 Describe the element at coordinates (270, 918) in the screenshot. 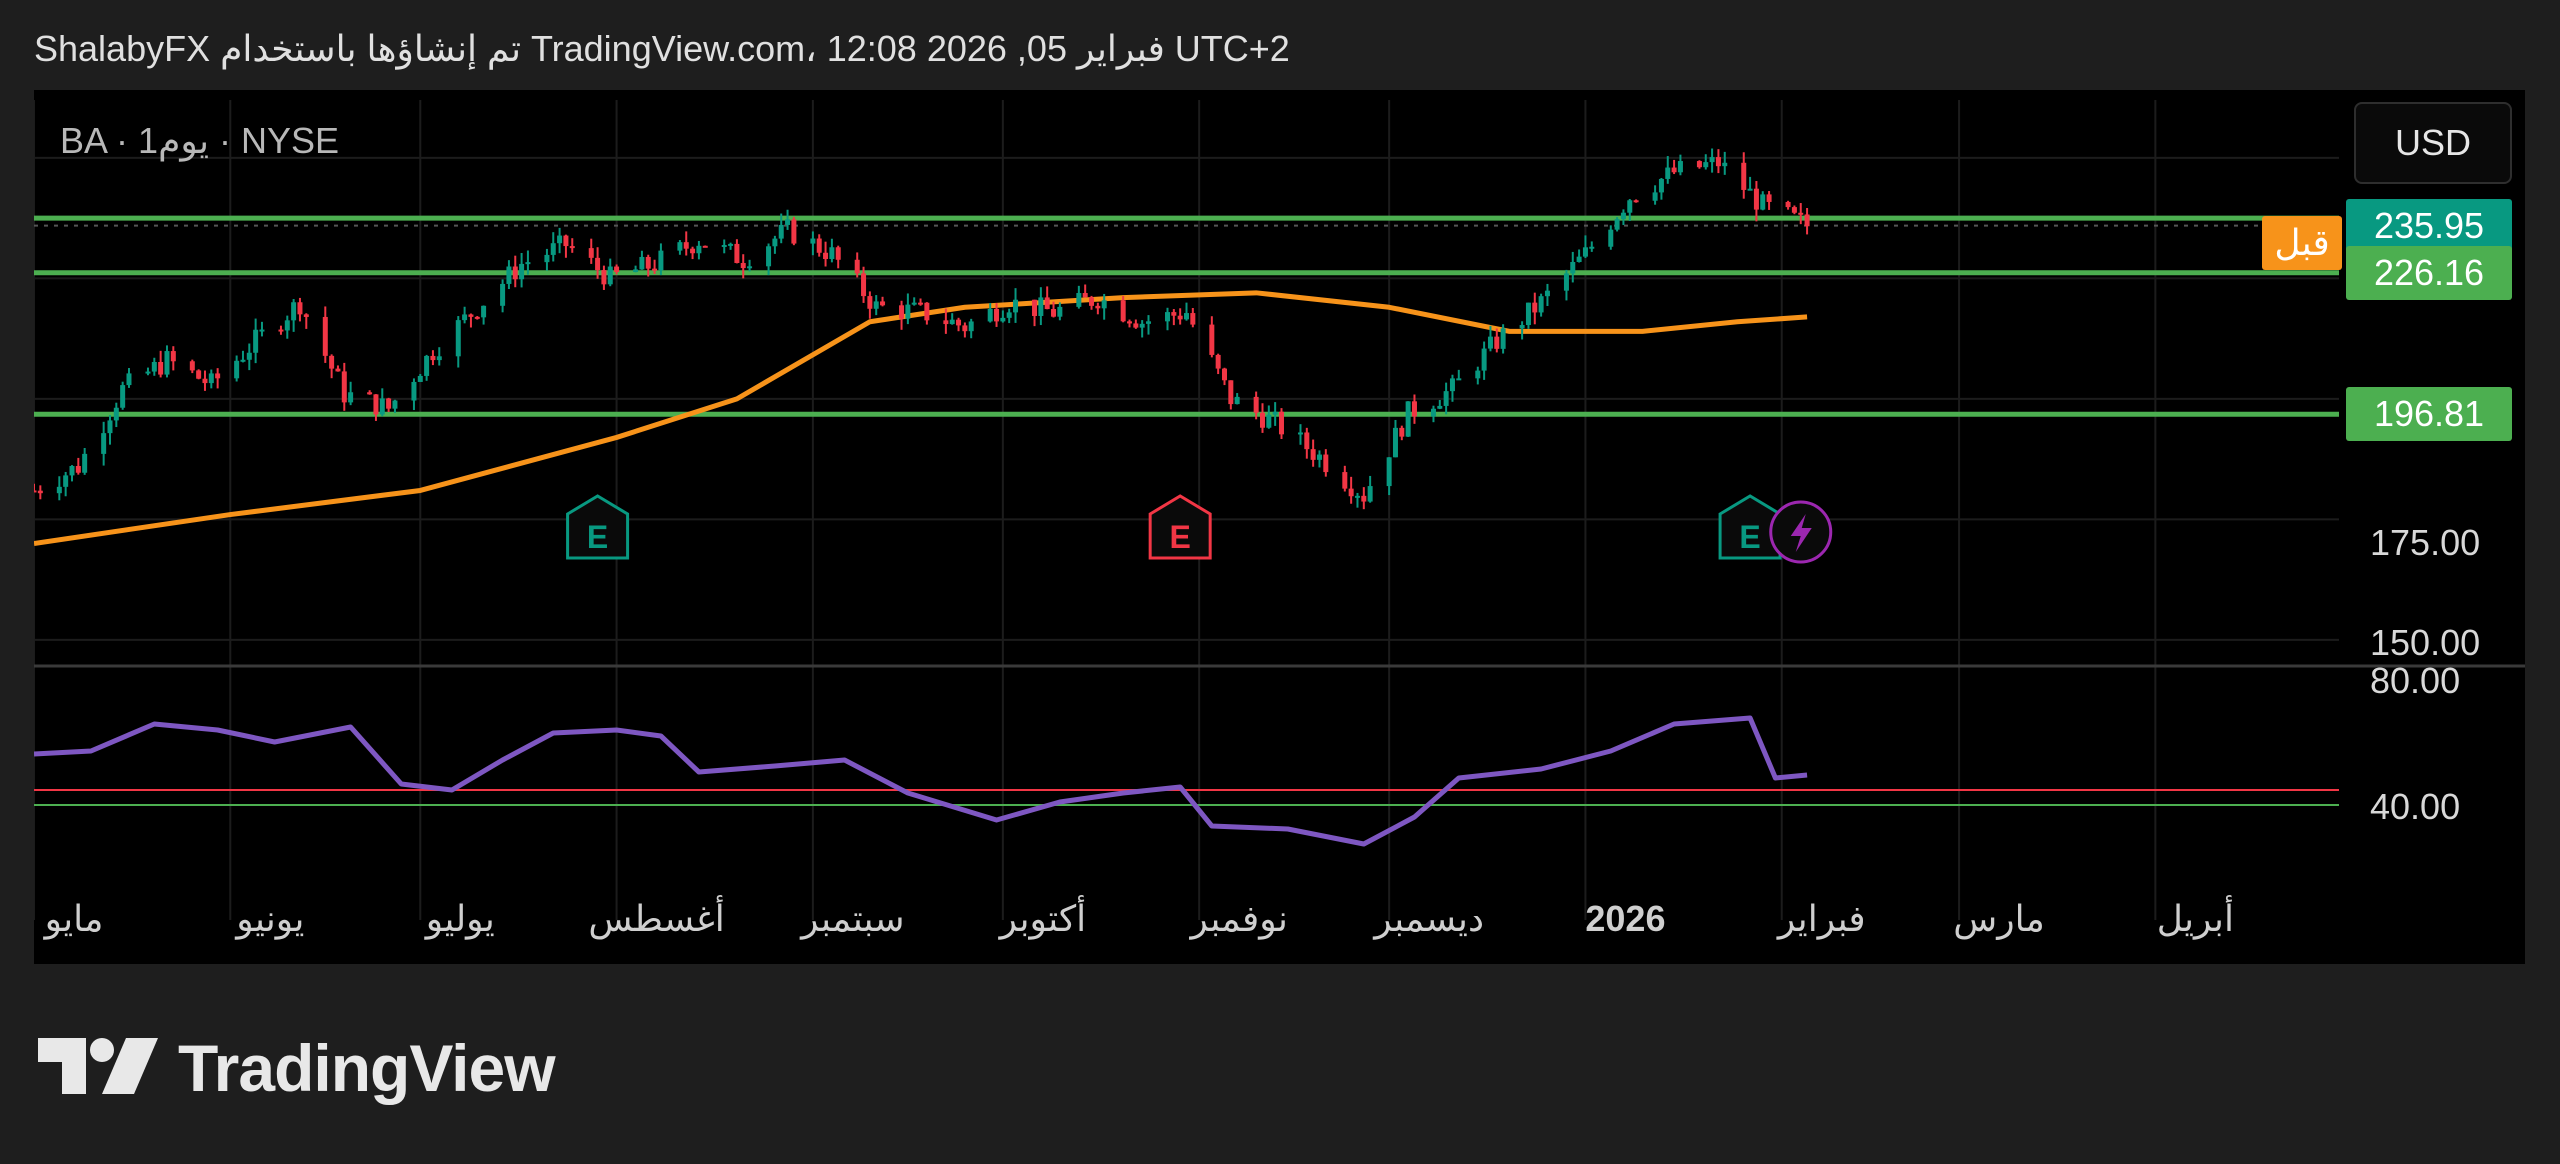

I see `time-axis-label: يونيو` at that location.